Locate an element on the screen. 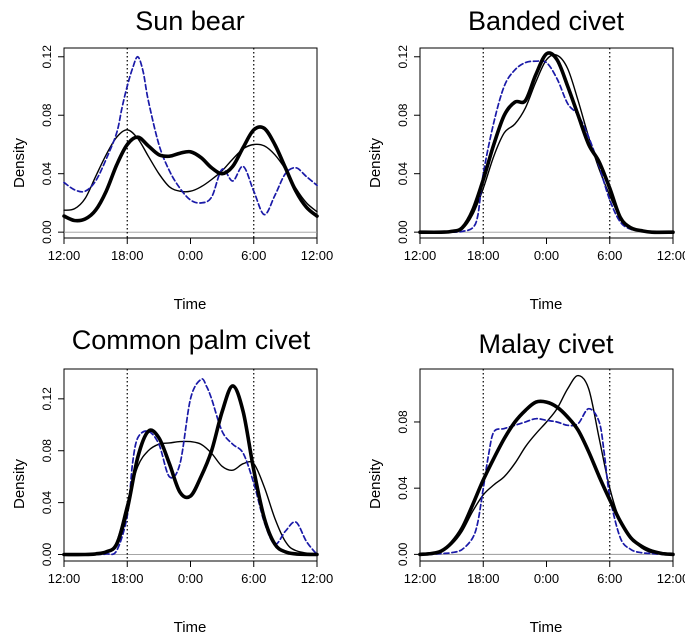 This screenshot has height=636, width=685. axis-ticks: 12:00 18:00 0:00 6:00 12:00 0.00 0.04 0.08 is located at coordinates (540, 498).